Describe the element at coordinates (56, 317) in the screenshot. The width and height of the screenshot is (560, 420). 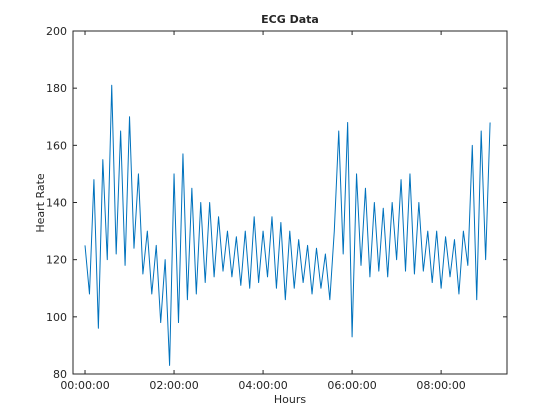
I see `y-tick-label: 100` at that location.